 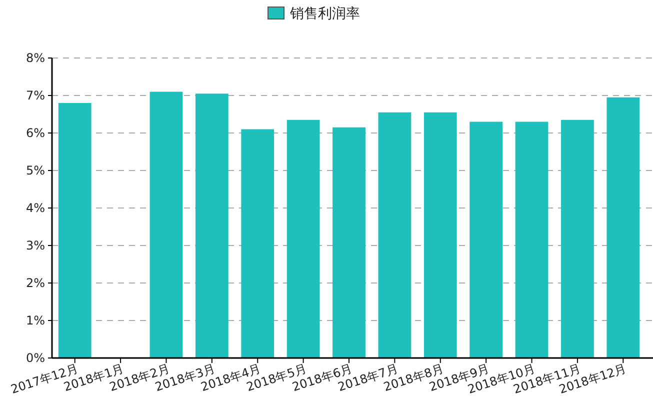 I want to click on y-tick-label: 2%, so click(x=35, y=283).